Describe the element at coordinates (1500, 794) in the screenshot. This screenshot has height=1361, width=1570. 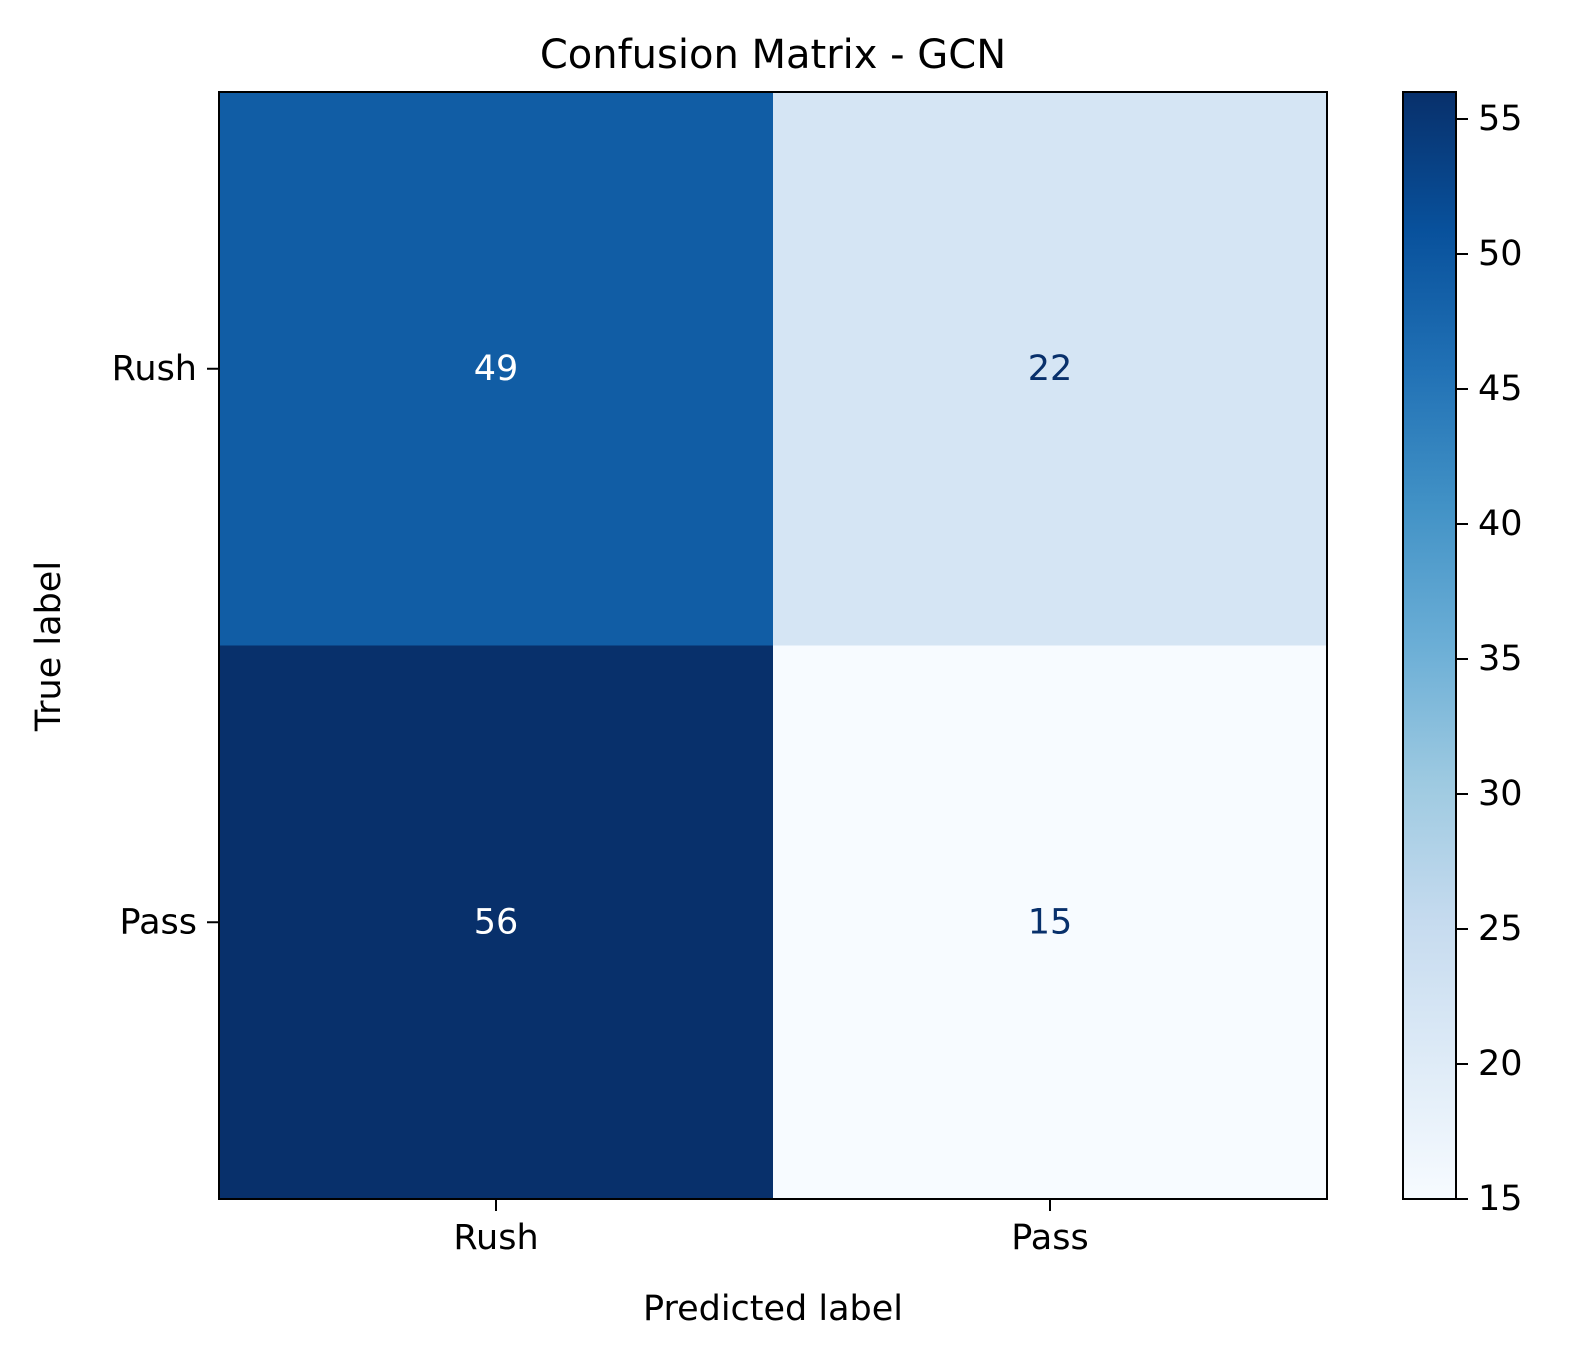
I see `colorbar-tick-label-3: 30` at that location.